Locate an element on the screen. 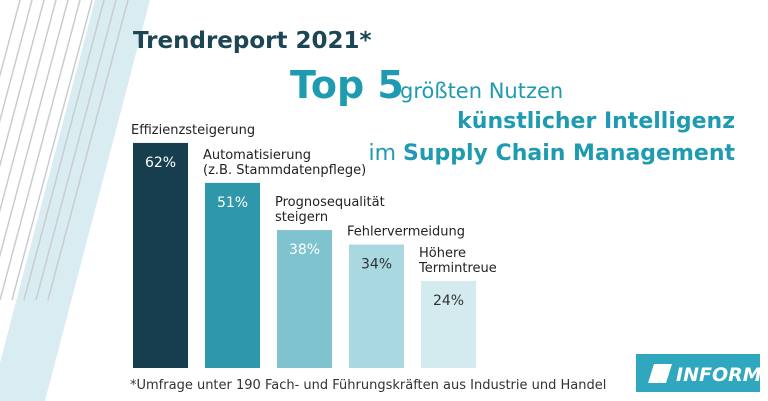  category-label: Termintreue is located at coordinates (457, 268).